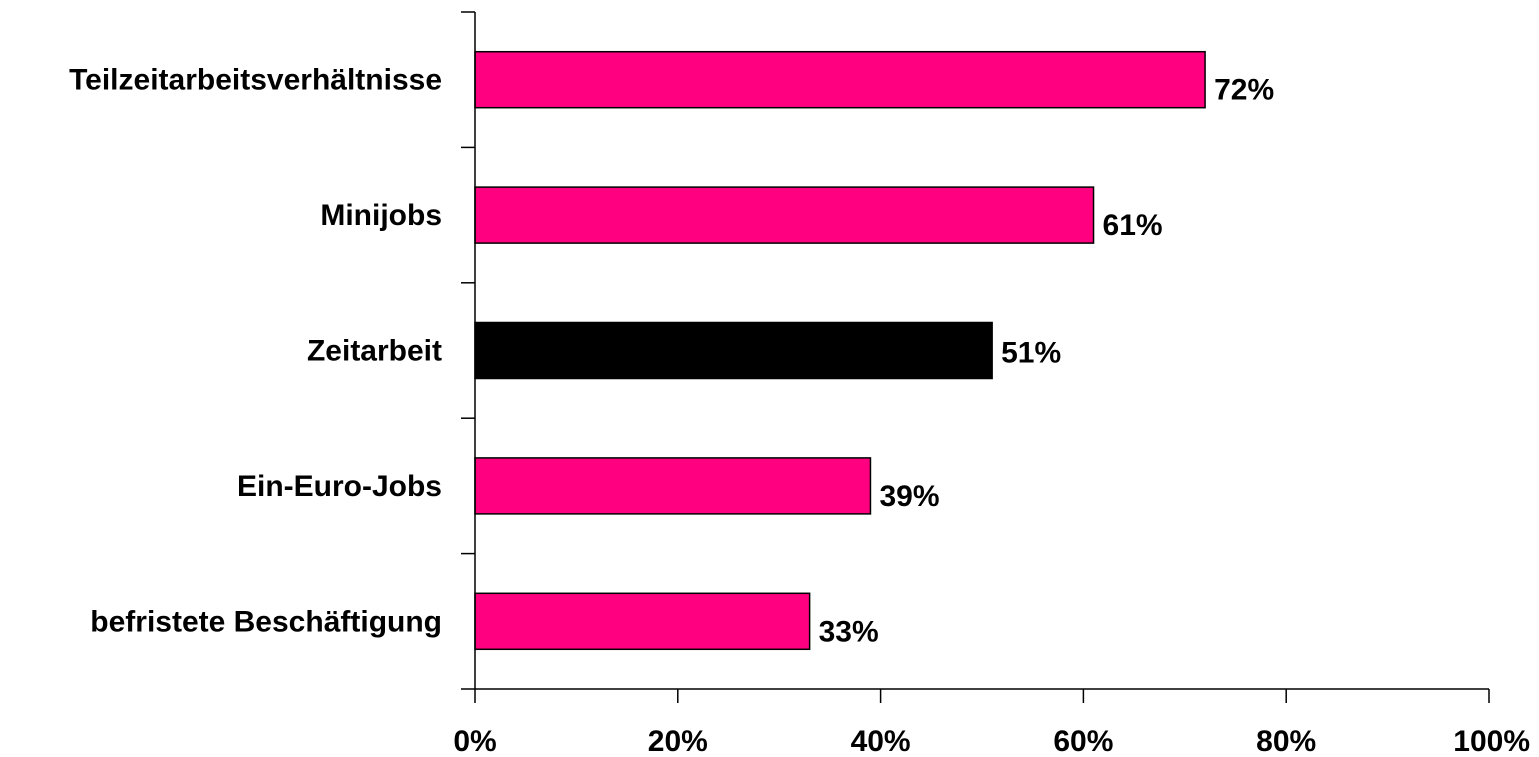  What do you see at coordinates (1031, 353) in the screenshot?
I see `value-label-zeitarbeit: 51%` at bounding box center [1031, 353].